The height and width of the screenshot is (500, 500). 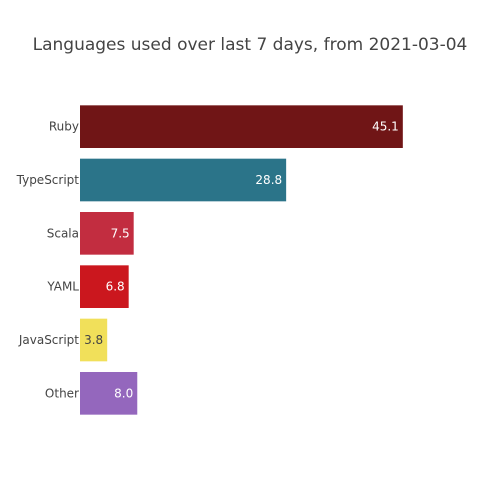 I want to click on value-label-scala: 7.5, so click(x=120, y=233).